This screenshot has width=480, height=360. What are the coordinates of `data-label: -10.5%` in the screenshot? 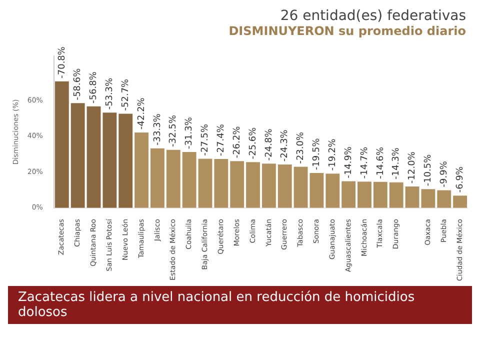 It's located at (429, 170).